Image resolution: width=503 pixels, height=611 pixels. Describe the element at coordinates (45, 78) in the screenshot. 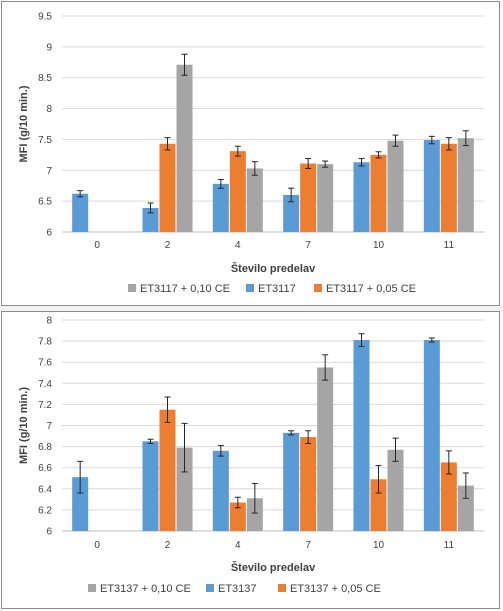

I see `y-tick-label: 8.5` at that location.